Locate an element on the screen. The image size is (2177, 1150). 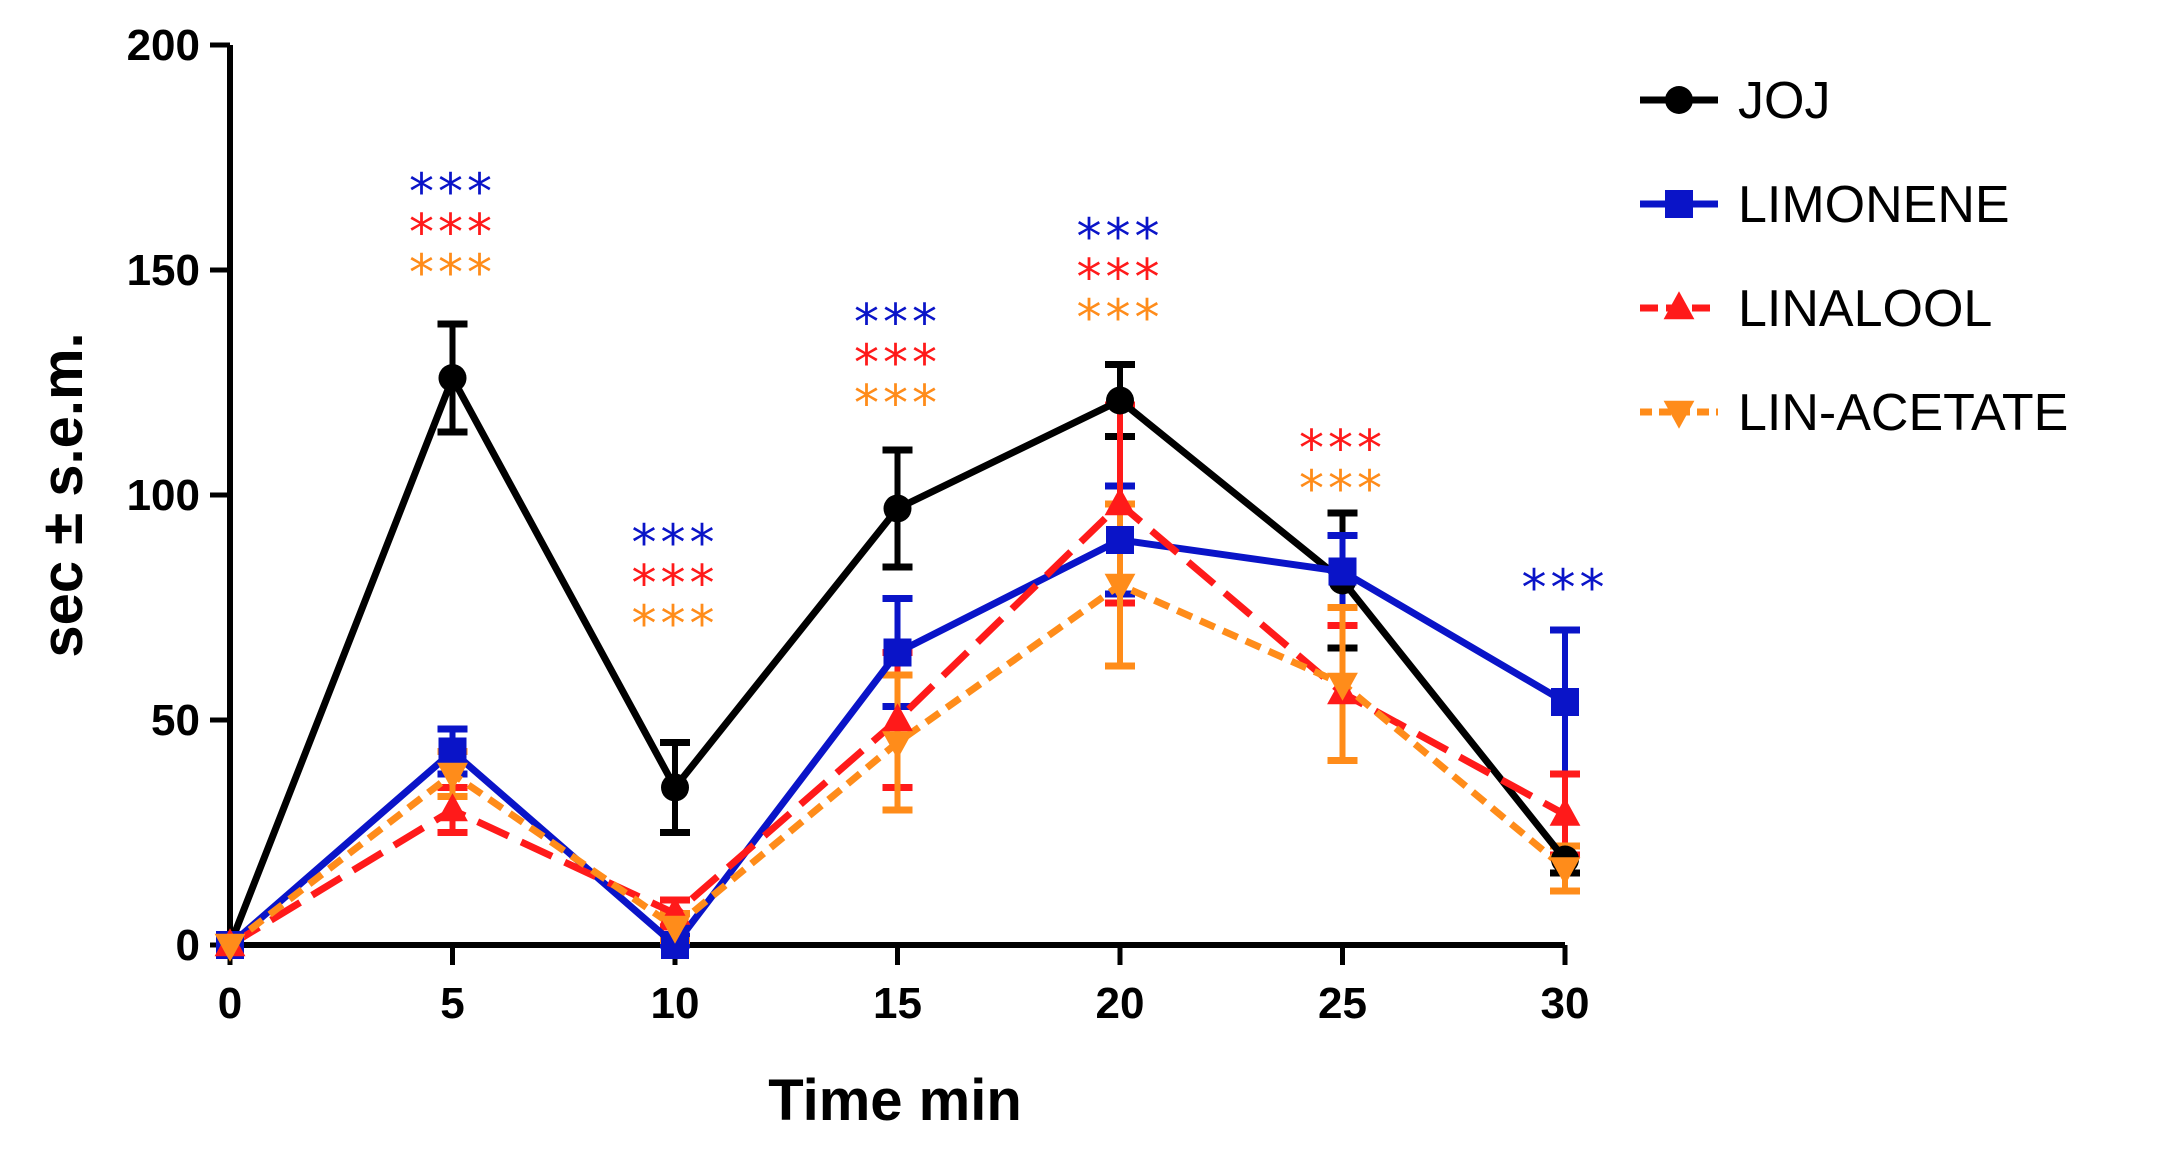
legend-item-lin-acetate: LIN-ACETATE is located at coordinates (1854, 413).